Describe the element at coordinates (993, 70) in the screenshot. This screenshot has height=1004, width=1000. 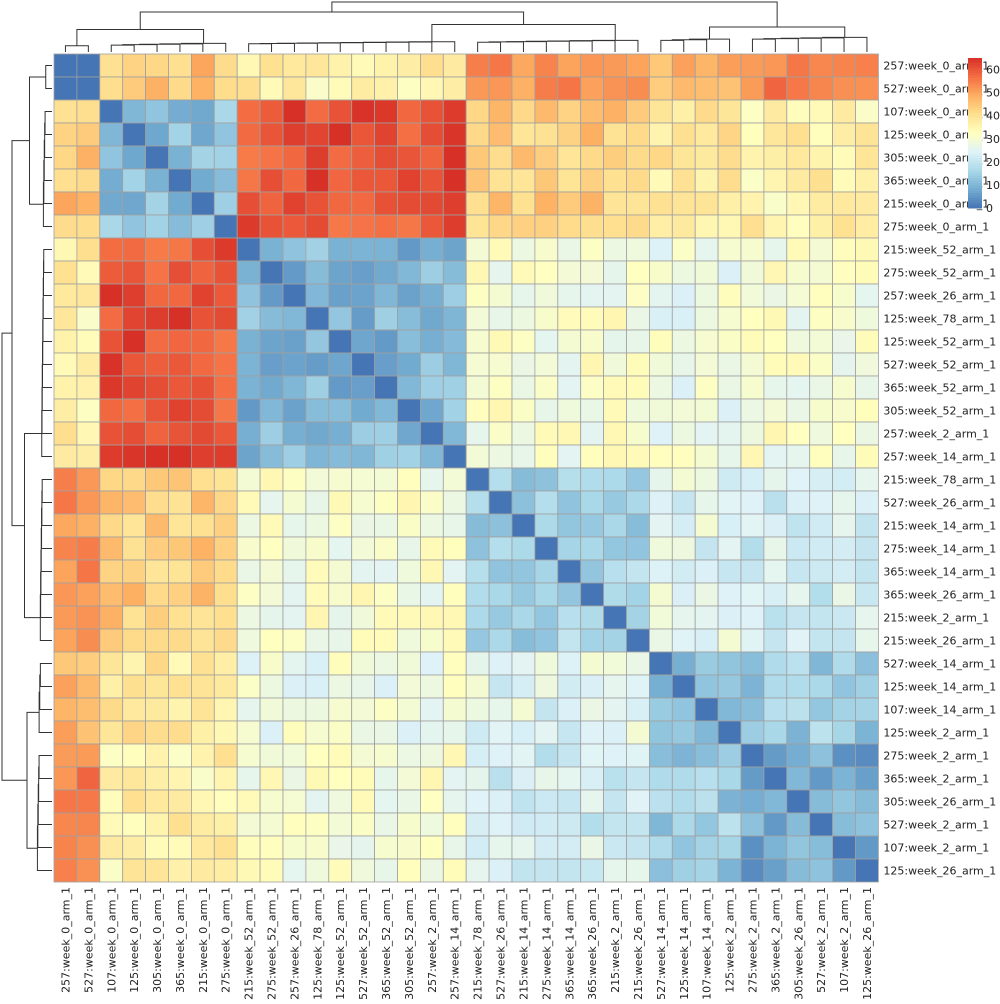
I see `colorbar-tick-label: 60` at that location.